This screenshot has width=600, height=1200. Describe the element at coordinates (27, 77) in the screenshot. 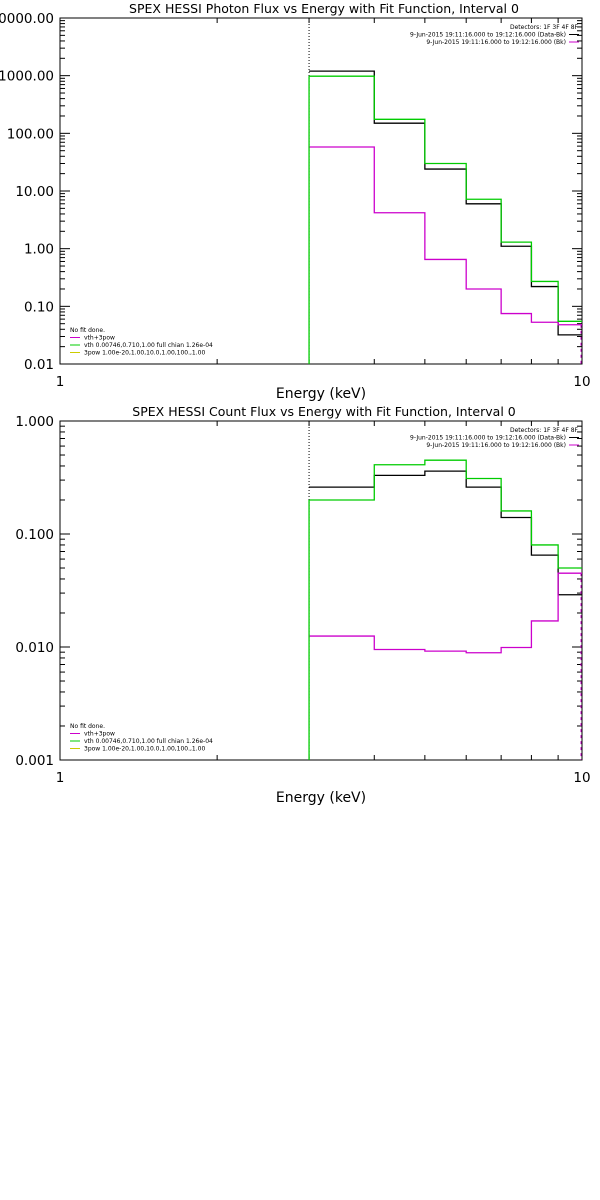

I see `y-tick-label: 1000.00` at that location.